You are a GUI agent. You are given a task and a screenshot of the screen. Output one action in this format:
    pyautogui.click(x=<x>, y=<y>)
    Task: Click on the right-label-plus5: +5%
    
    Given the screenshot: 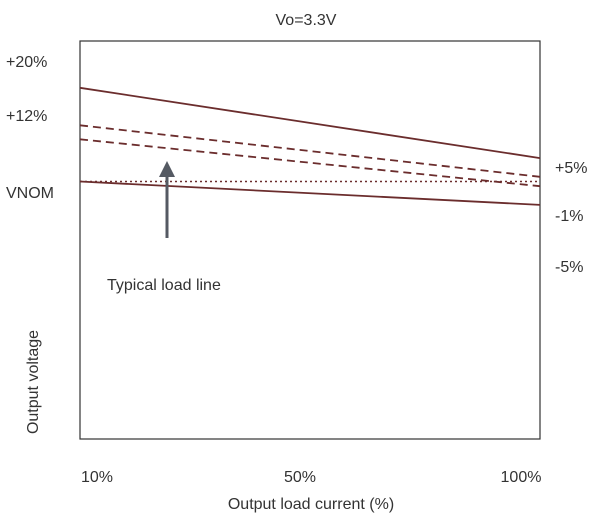 What is the action you would take?
    pyautogui.click(x=571, y=168)
    